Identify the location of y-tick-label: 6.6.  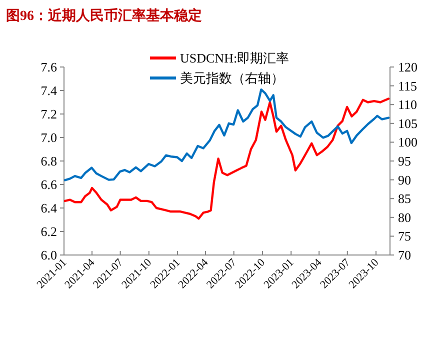
(49, 184).